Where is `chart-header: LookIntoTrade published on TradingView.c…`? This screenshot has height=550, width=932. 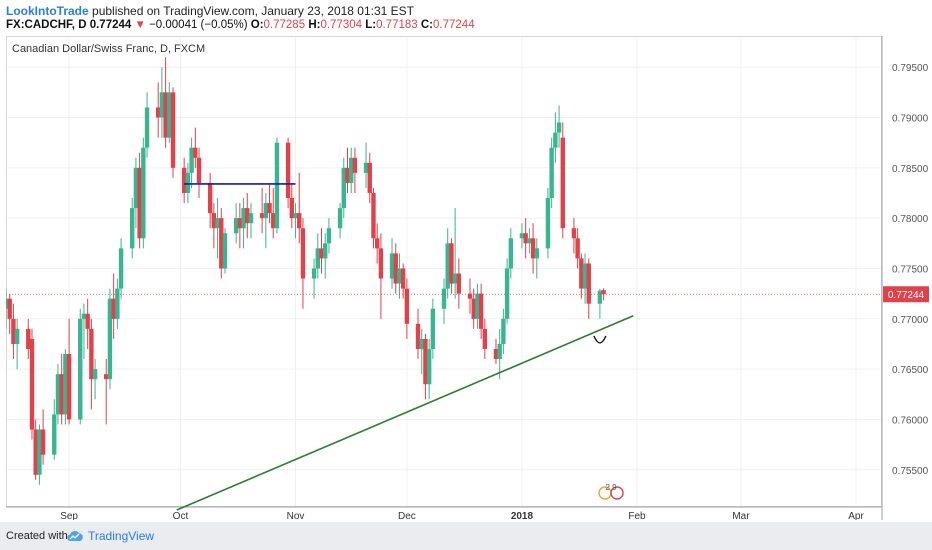 chart-header: LookIntoTrade published on TradingView.c… is located at coordinates (466, 18).